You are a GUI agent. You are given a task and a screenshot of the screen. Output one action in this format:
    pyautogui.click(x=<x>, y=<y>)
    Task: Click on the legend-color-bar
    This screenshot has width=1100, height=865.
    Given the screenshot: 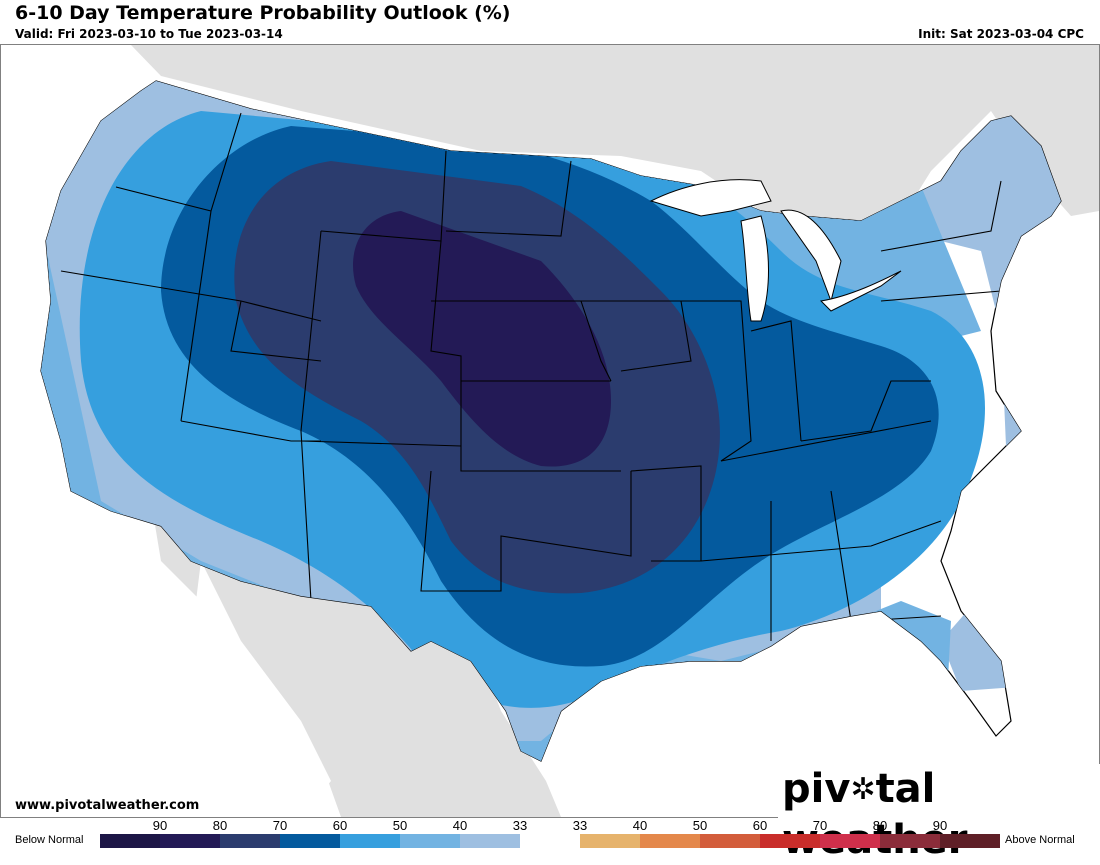 What is the action you would take?
    pyautogui.click(x=550, y=841)
    